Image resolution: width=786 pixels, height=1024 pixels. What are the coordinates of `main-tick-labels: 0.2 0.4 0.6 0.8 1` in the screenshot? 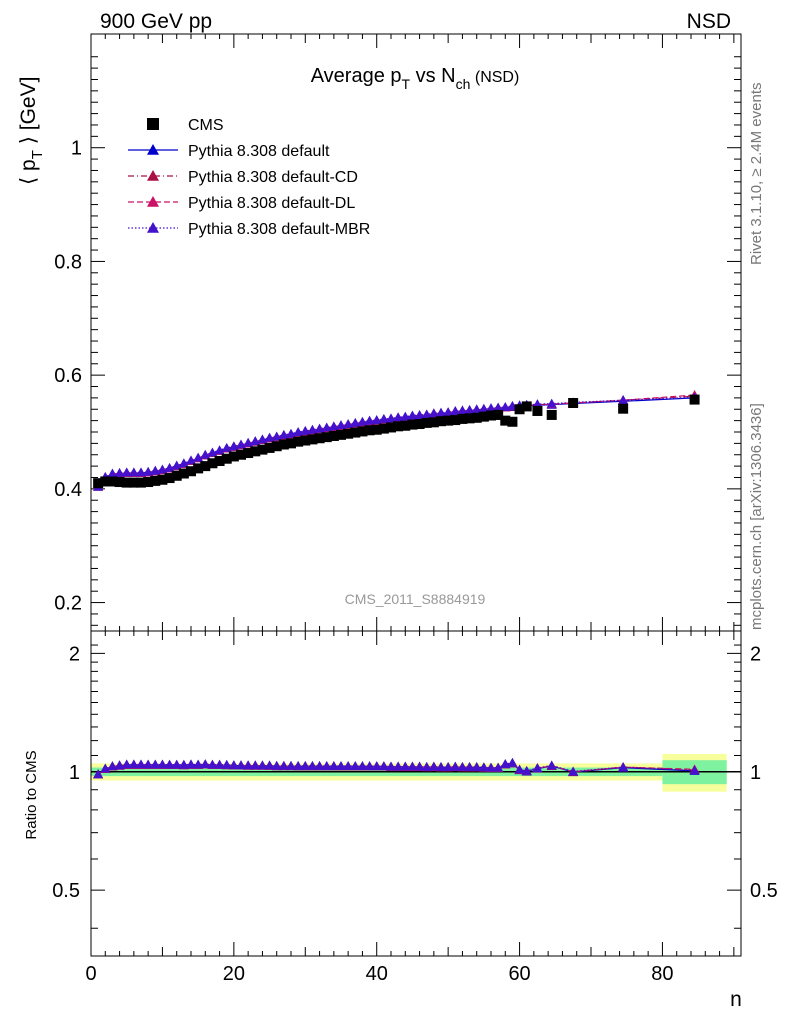 It's located at (68, 376).